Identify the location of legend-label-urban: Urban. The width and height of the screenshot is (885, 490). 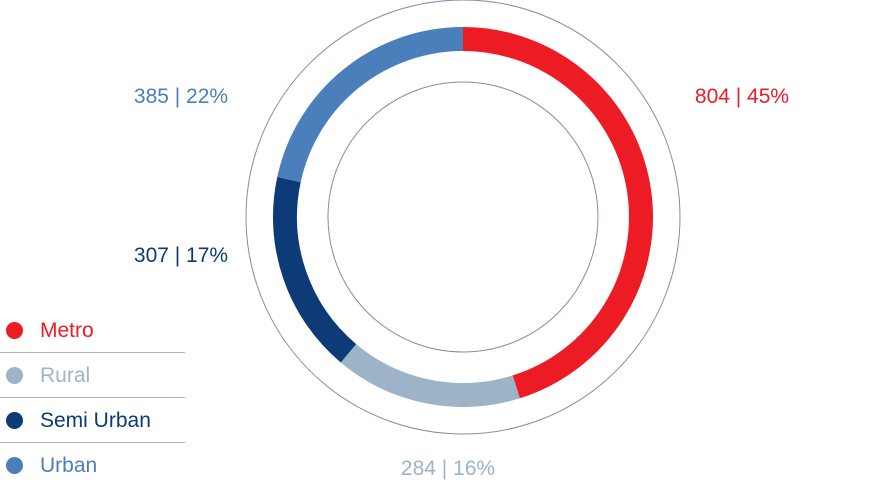
(69, 465).